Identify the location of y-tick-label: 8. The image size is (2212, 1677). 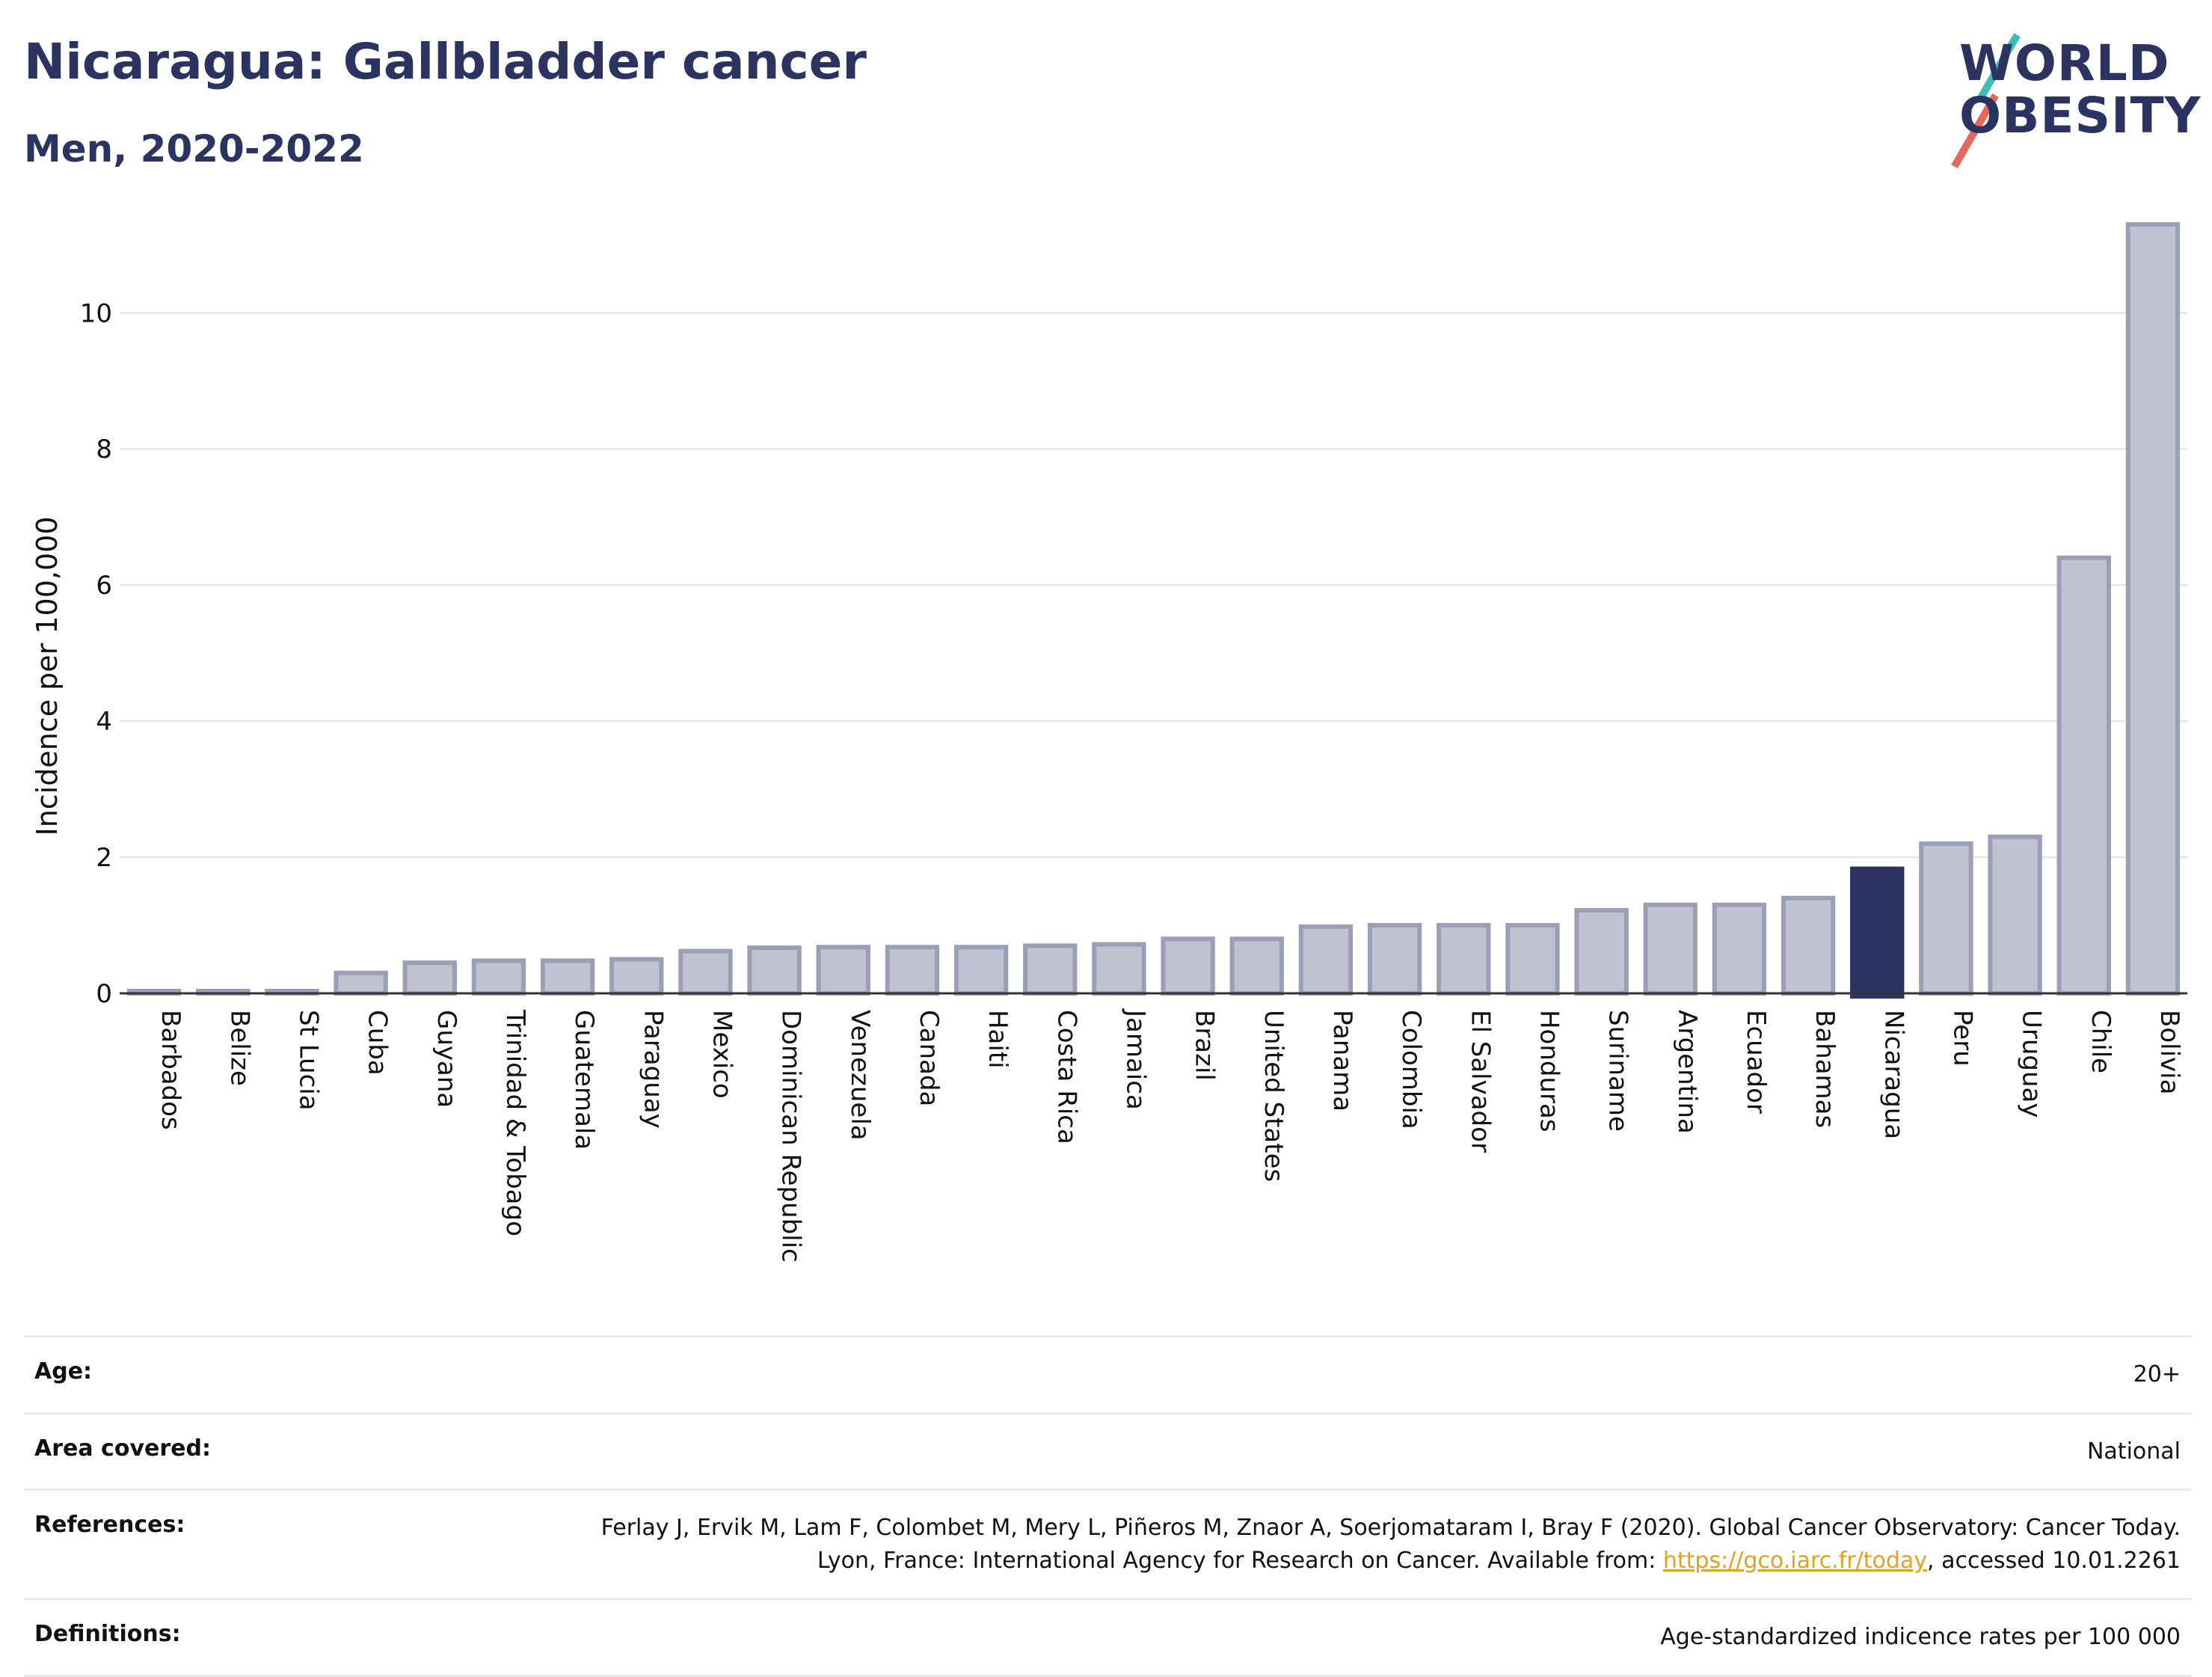
(104, 450).